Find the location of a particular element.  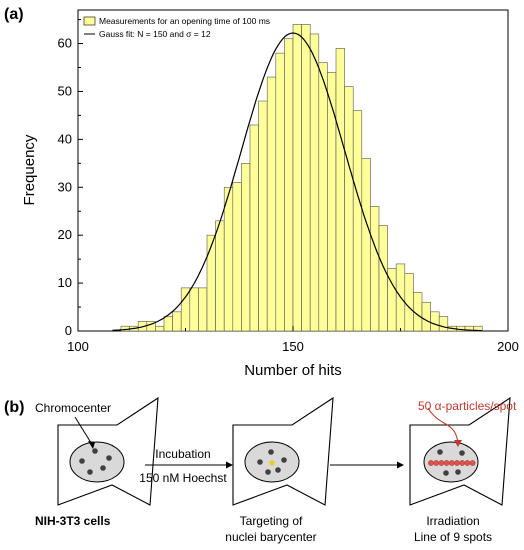

arrow-2-head is located at coordinates (400, 465).